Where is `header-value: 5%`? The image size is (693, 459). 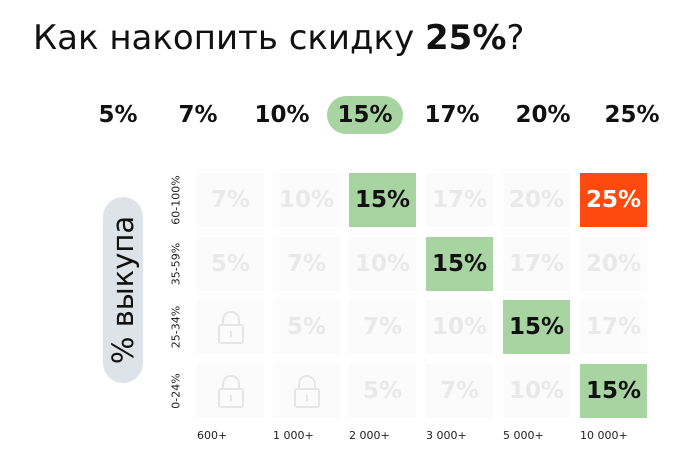
header-value: 5% is located at coordinates (118, 115).